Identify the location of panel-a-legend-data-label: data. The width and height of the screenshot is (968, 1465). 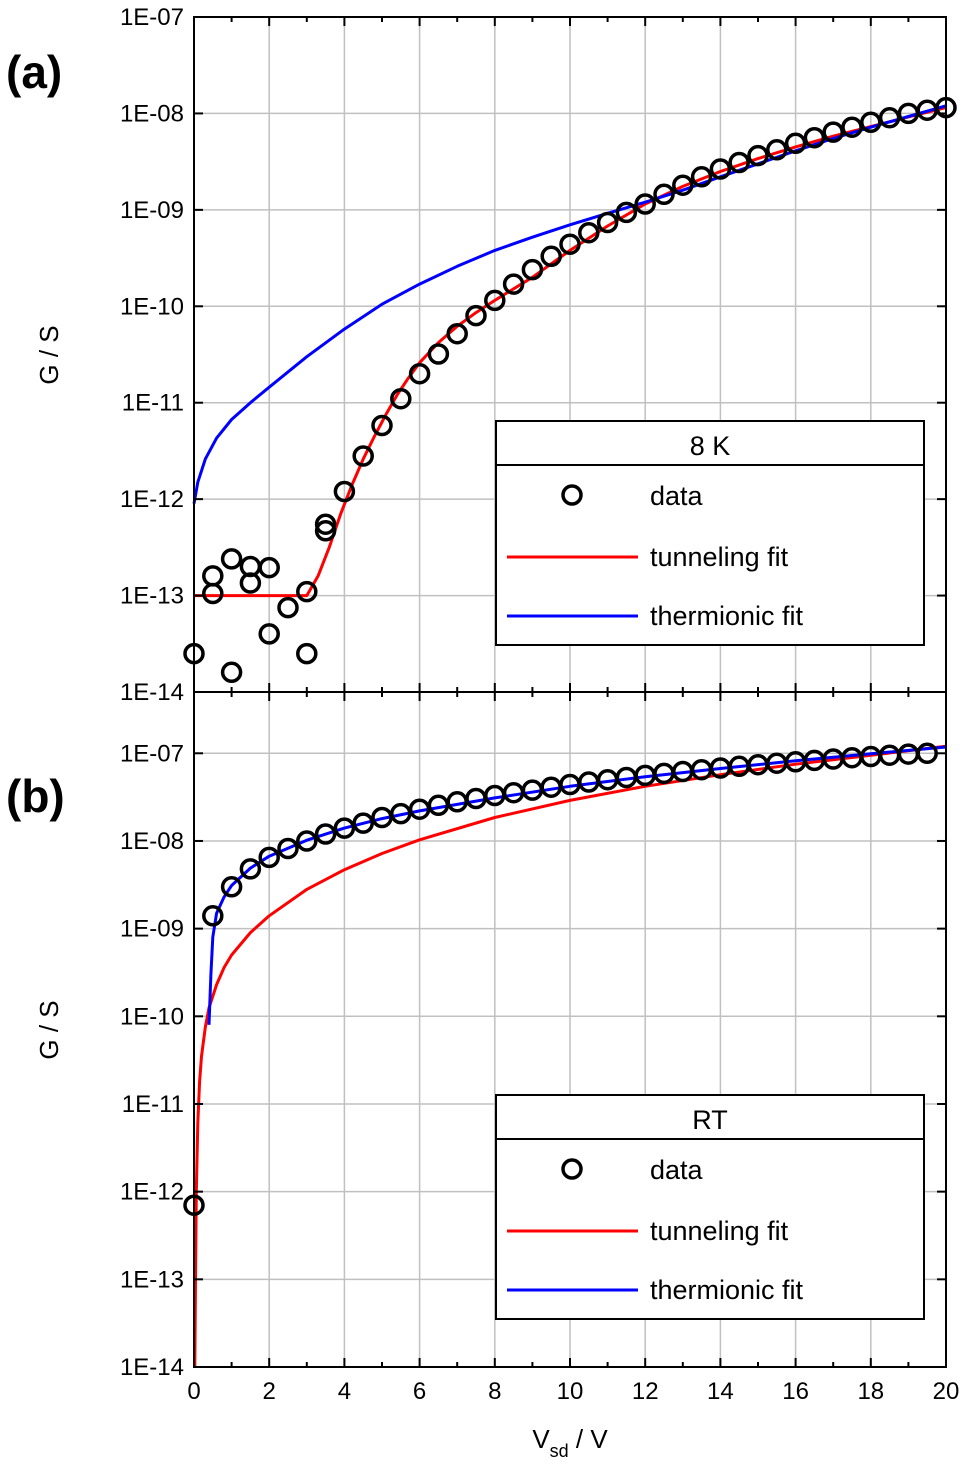
(677, 496).